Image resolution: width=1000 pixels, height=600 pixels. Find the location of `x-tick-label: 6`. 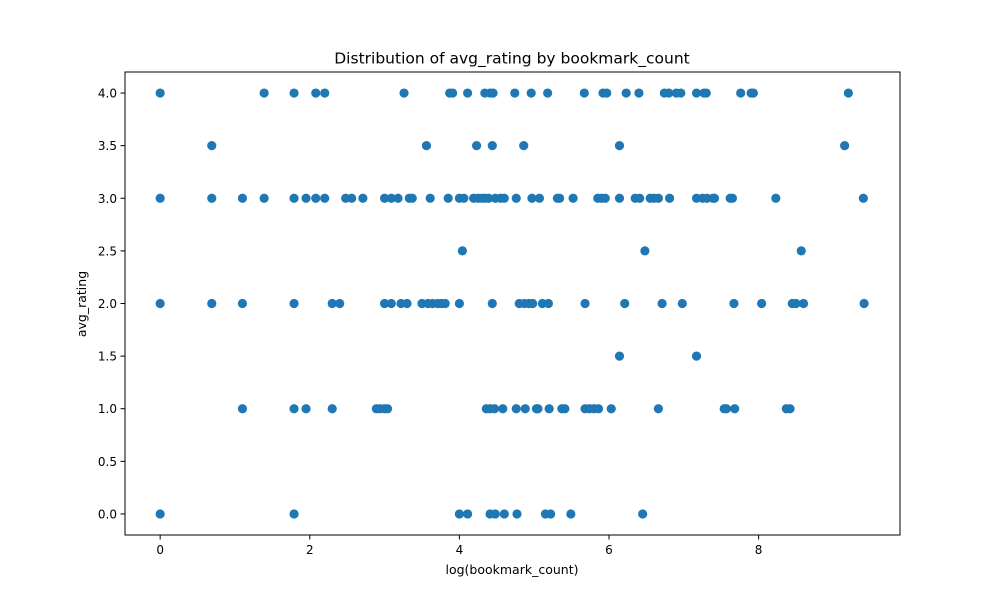

x-tick-label: 6 is located at coordinates (609, 550).